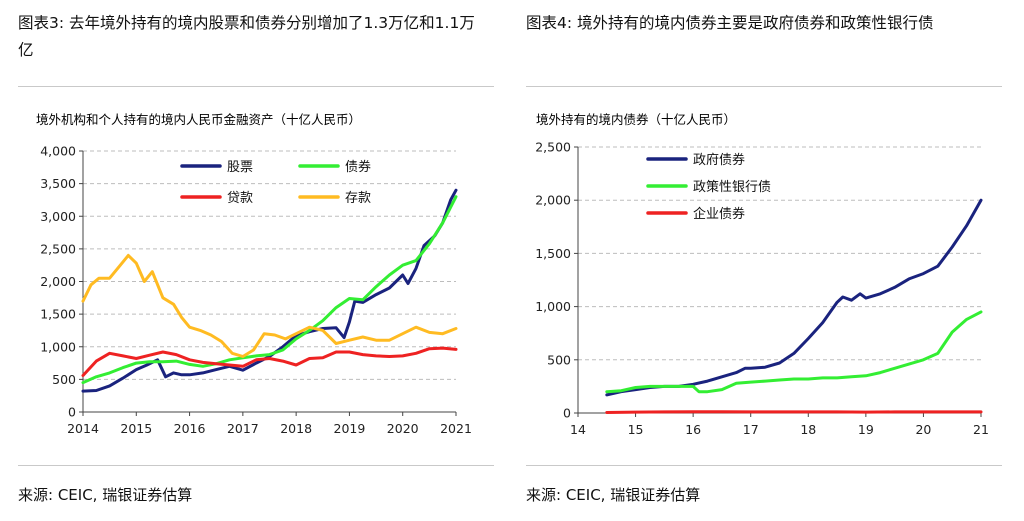  What do you see at coordinates (636, 429) in the screenshot?
I see `x-tick-label: 15` at bounding box center [636, 429].